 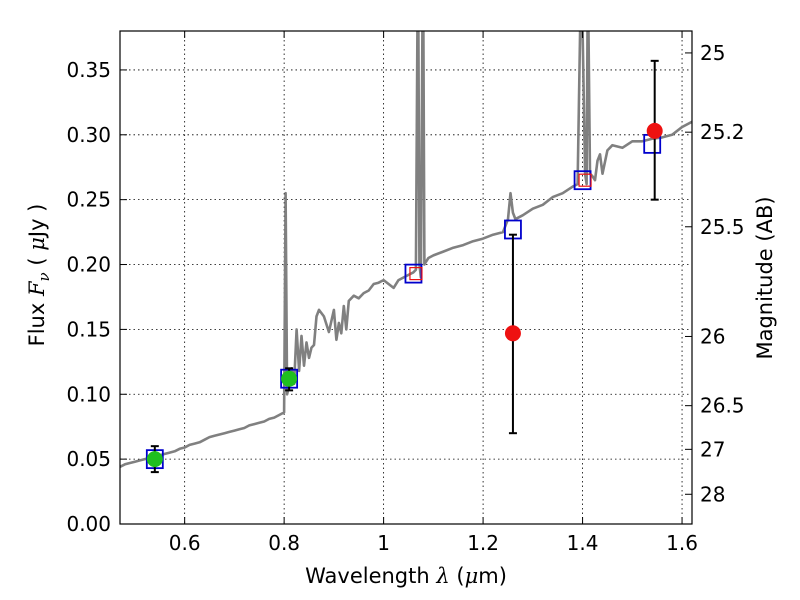 What do you see at coordinates (712, 53) in the screenshot?
I see `mag-tick-label: 25` at bounding box center [712, 53].